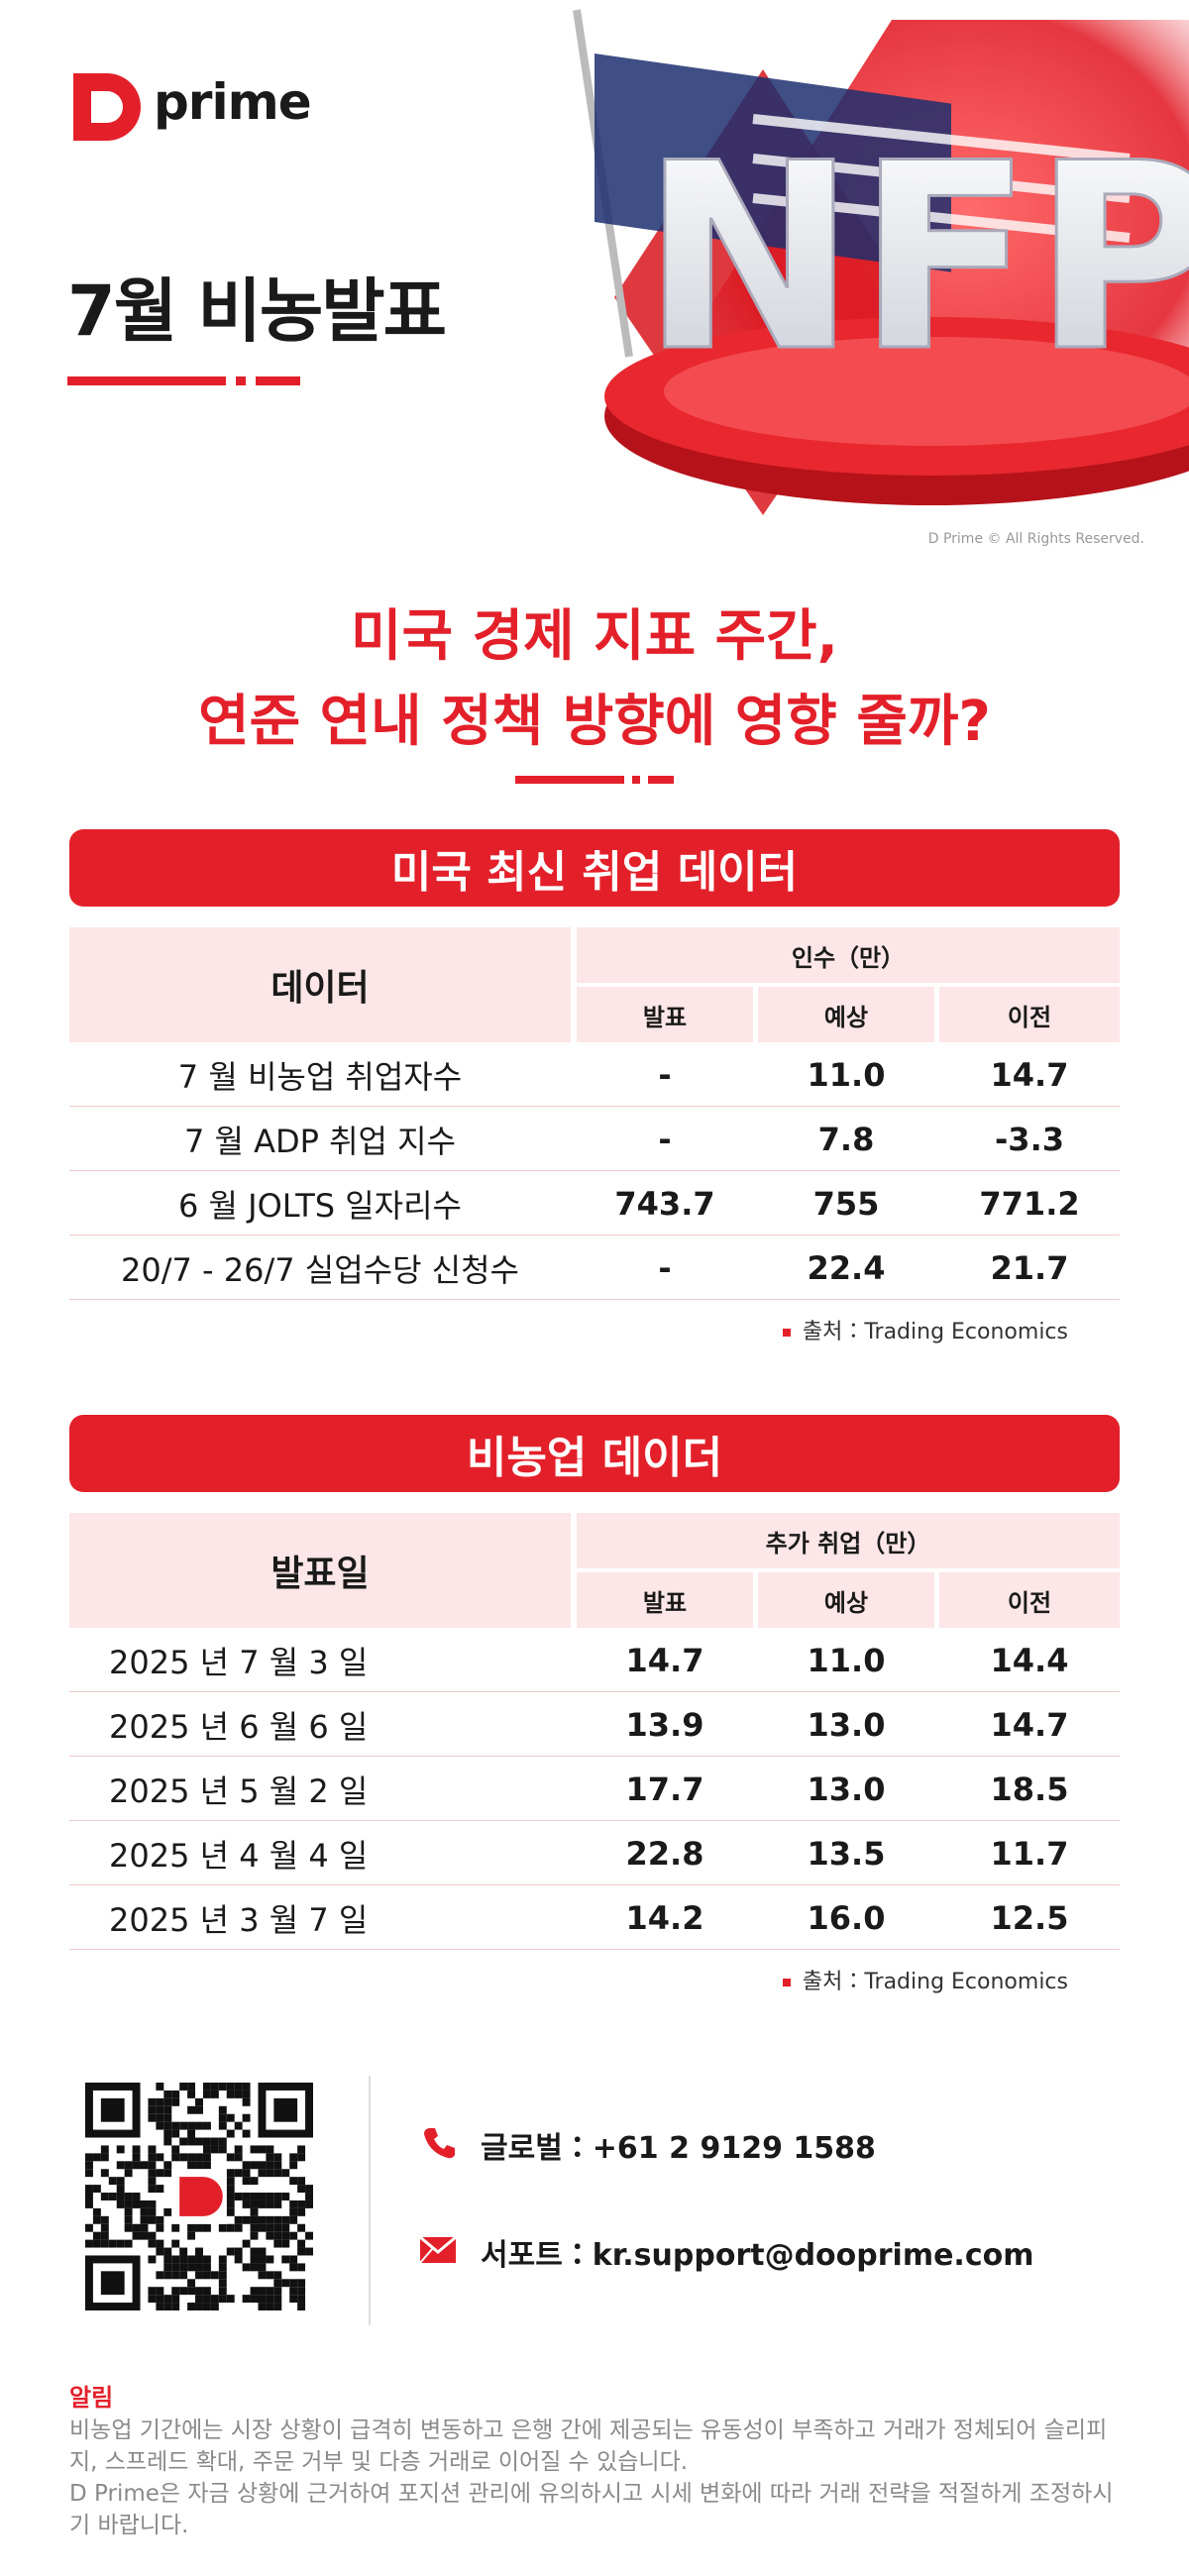 This screenshot has height=2576, width=1189. I want to click on row-label: 2025 년 4 월 4 일, so click(239, 1856).